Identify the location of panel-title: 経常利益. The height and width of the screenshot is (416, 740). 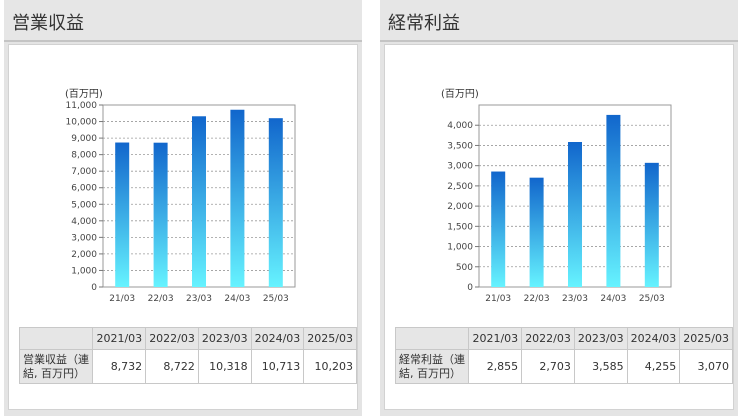
(424, 23).